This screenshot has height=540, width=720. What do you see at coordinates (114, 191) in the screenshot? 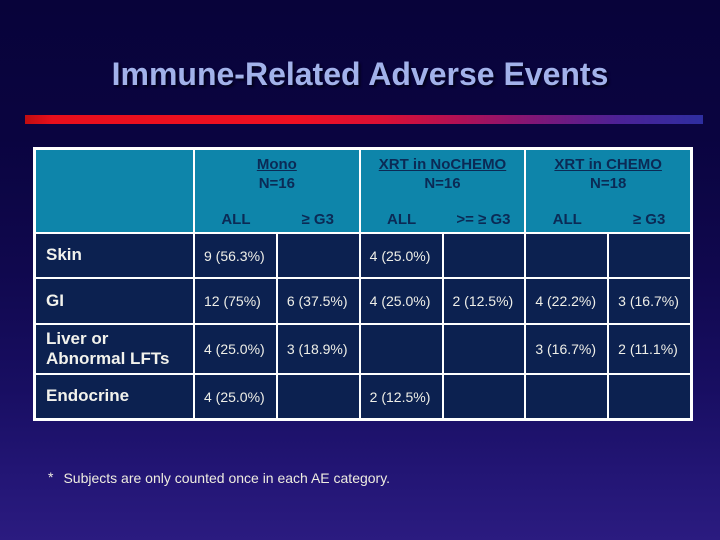
I see `header-corner-cell` at bounding box center [114, 191].